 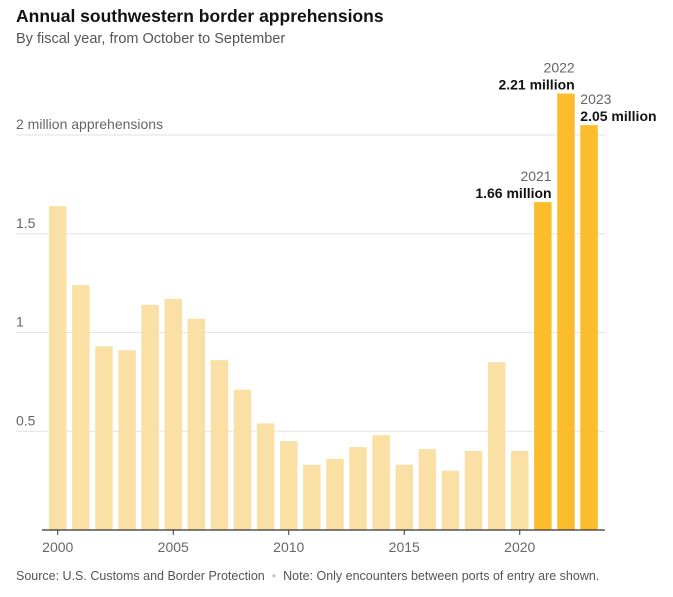 What do you see at coordinates (173, 547) in the screenshot?
I see `x-tick-label: 2005` at bounding box center [173, 547].